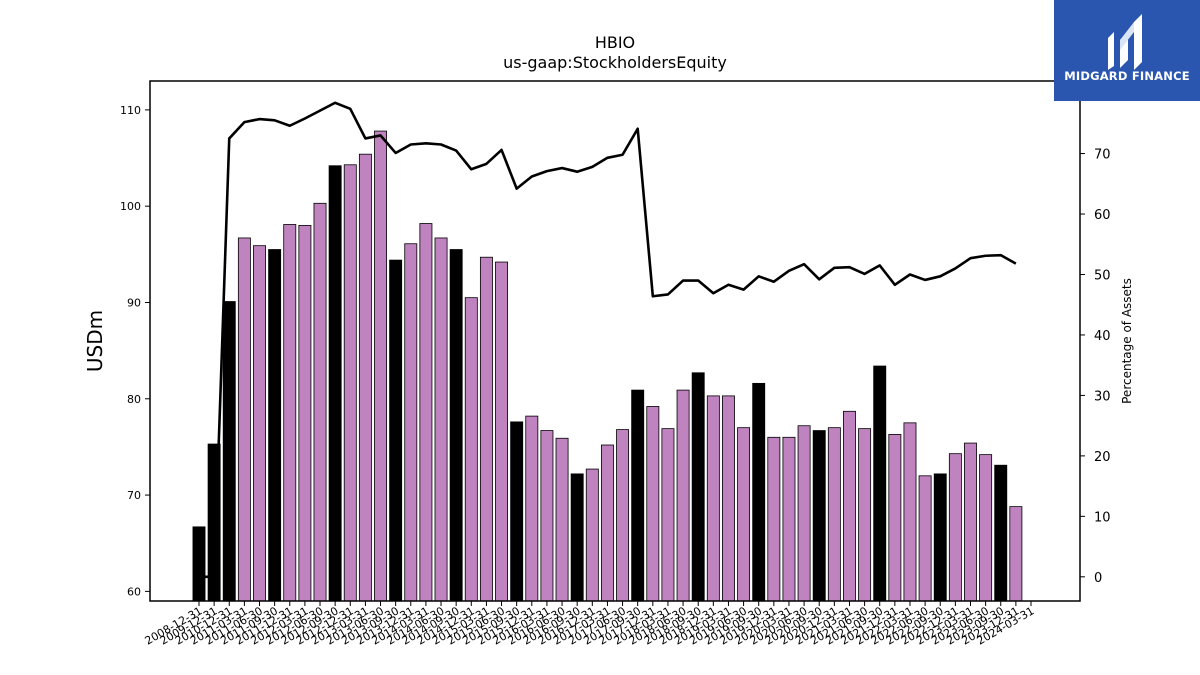 The height and width of the screenshot is (675, 1200). Describe the element at coordinates (1127, 76) in the screenshot. I see `logo-text: MIDGARD FINANCE` at that location.